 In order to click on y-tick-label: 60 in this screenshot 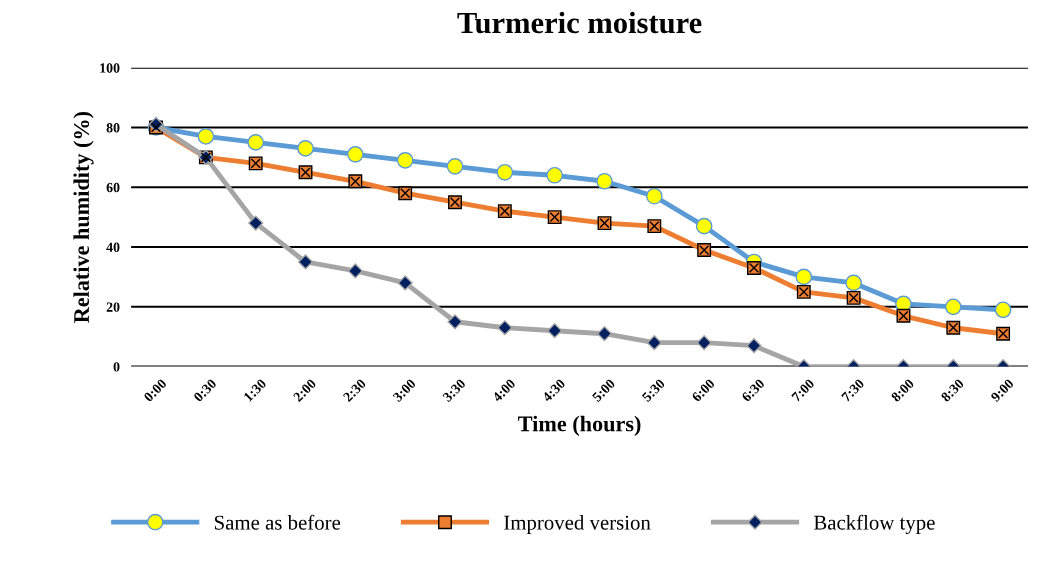, I will do `click(113, 187)`.